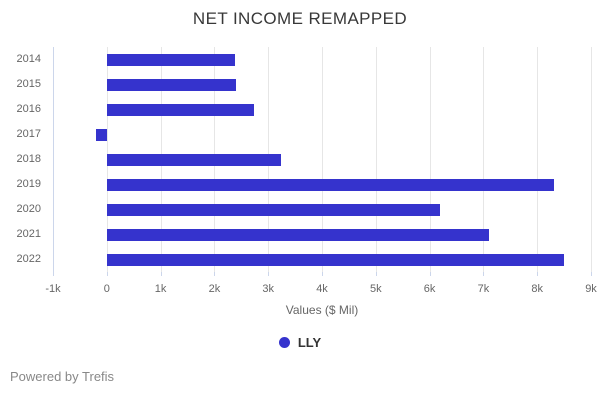 This screenshot has width=600, height=400. What do you see at coordinates (483, 289) in the screenshot?
I see `x-axis-label: 7k` at bounding box center [483, 289].